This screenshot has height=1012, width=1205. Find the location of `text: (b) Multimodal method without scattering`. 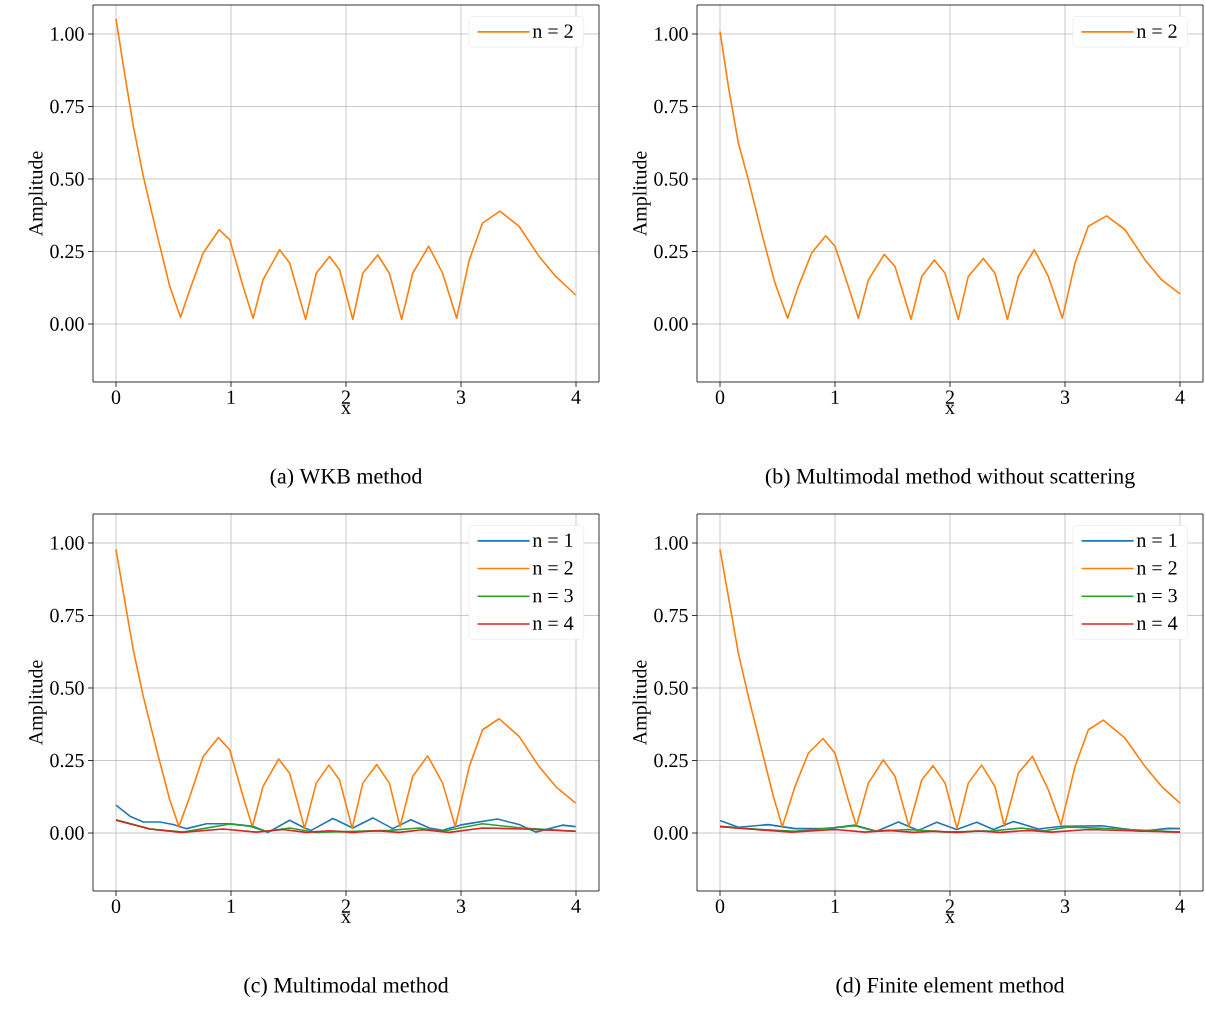

text: (b) Multimodal method without scattering is located at coordinates (950, 478).